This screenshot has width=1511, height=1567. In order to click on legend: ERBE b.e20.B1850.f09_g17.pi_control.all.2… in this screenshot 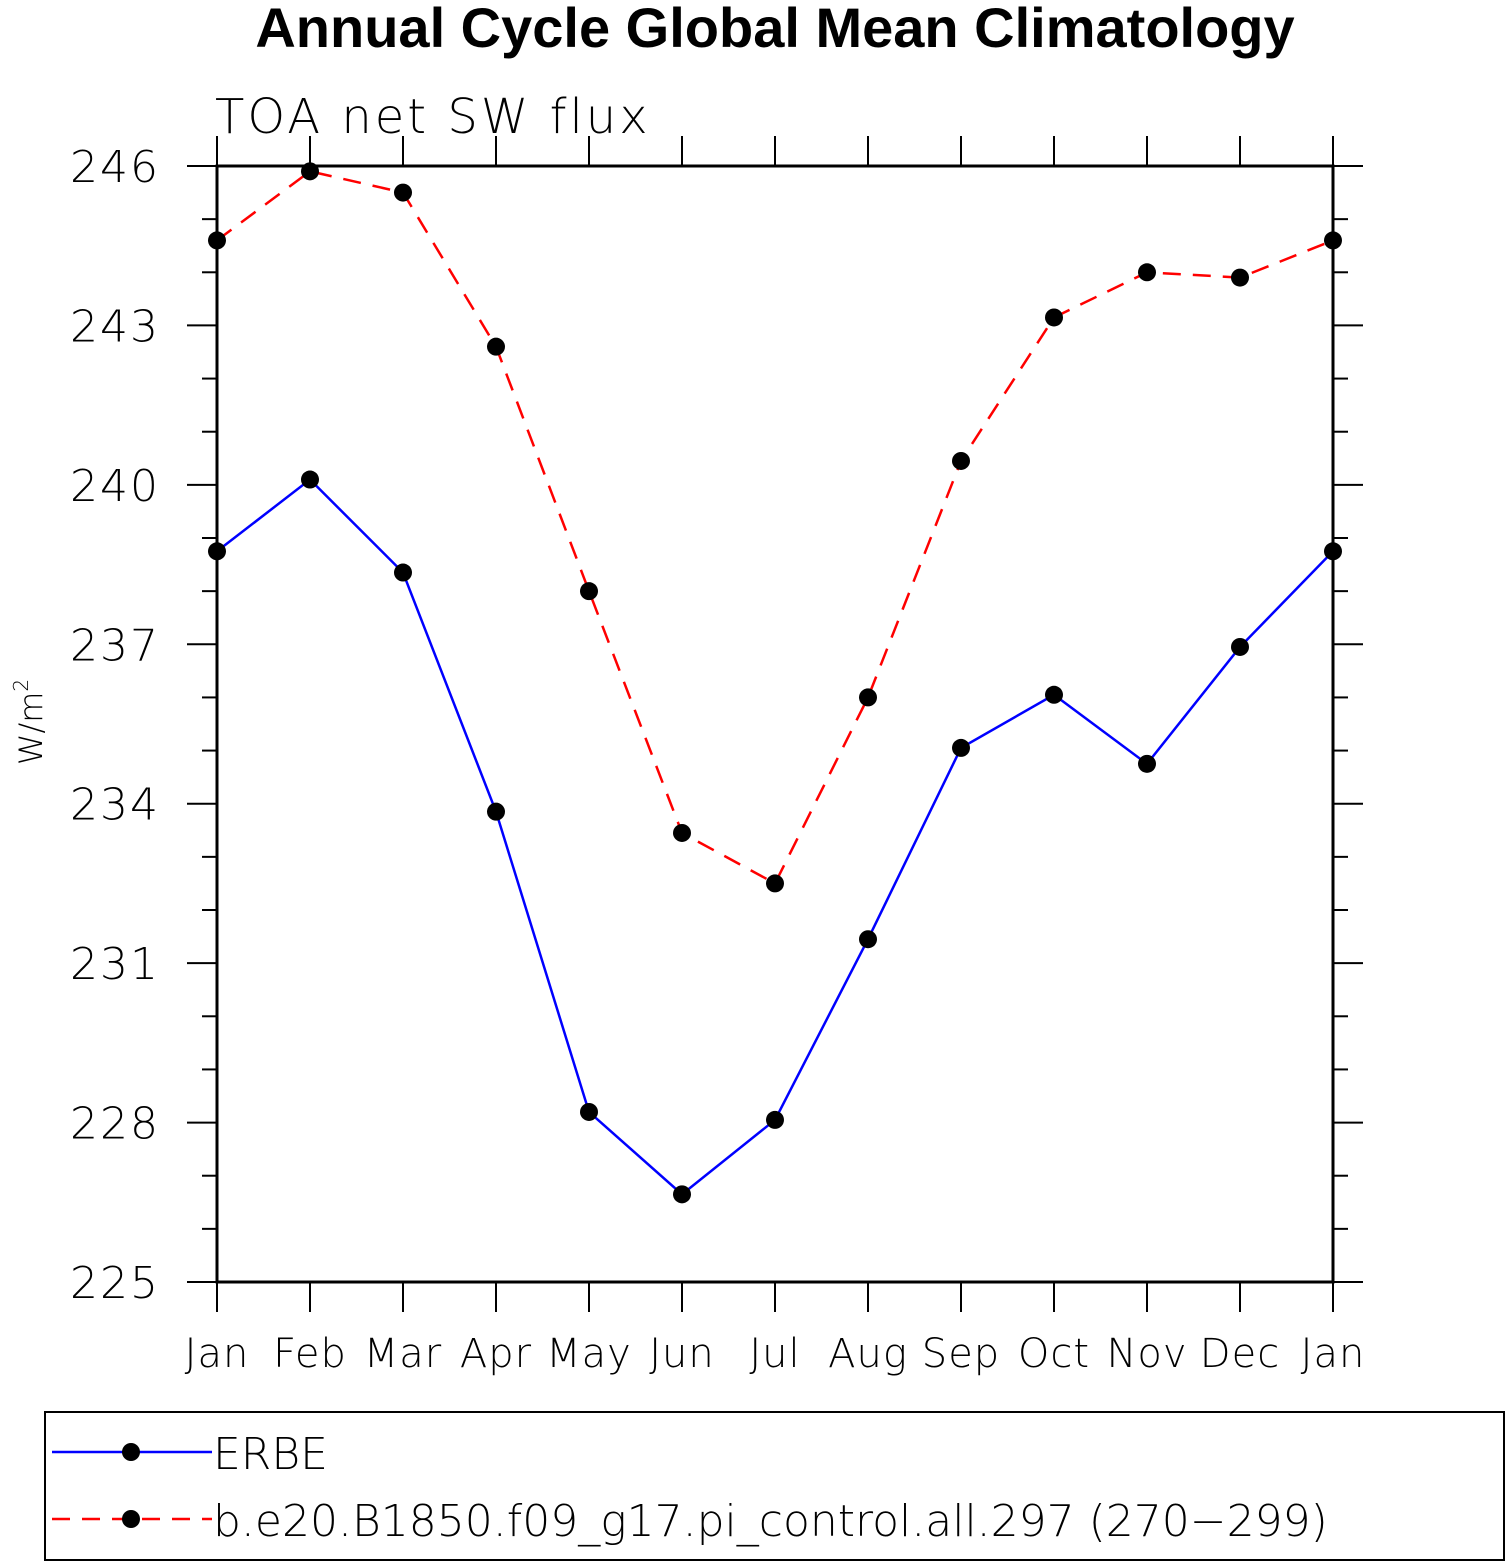, I will do `click(774, 1486)`.